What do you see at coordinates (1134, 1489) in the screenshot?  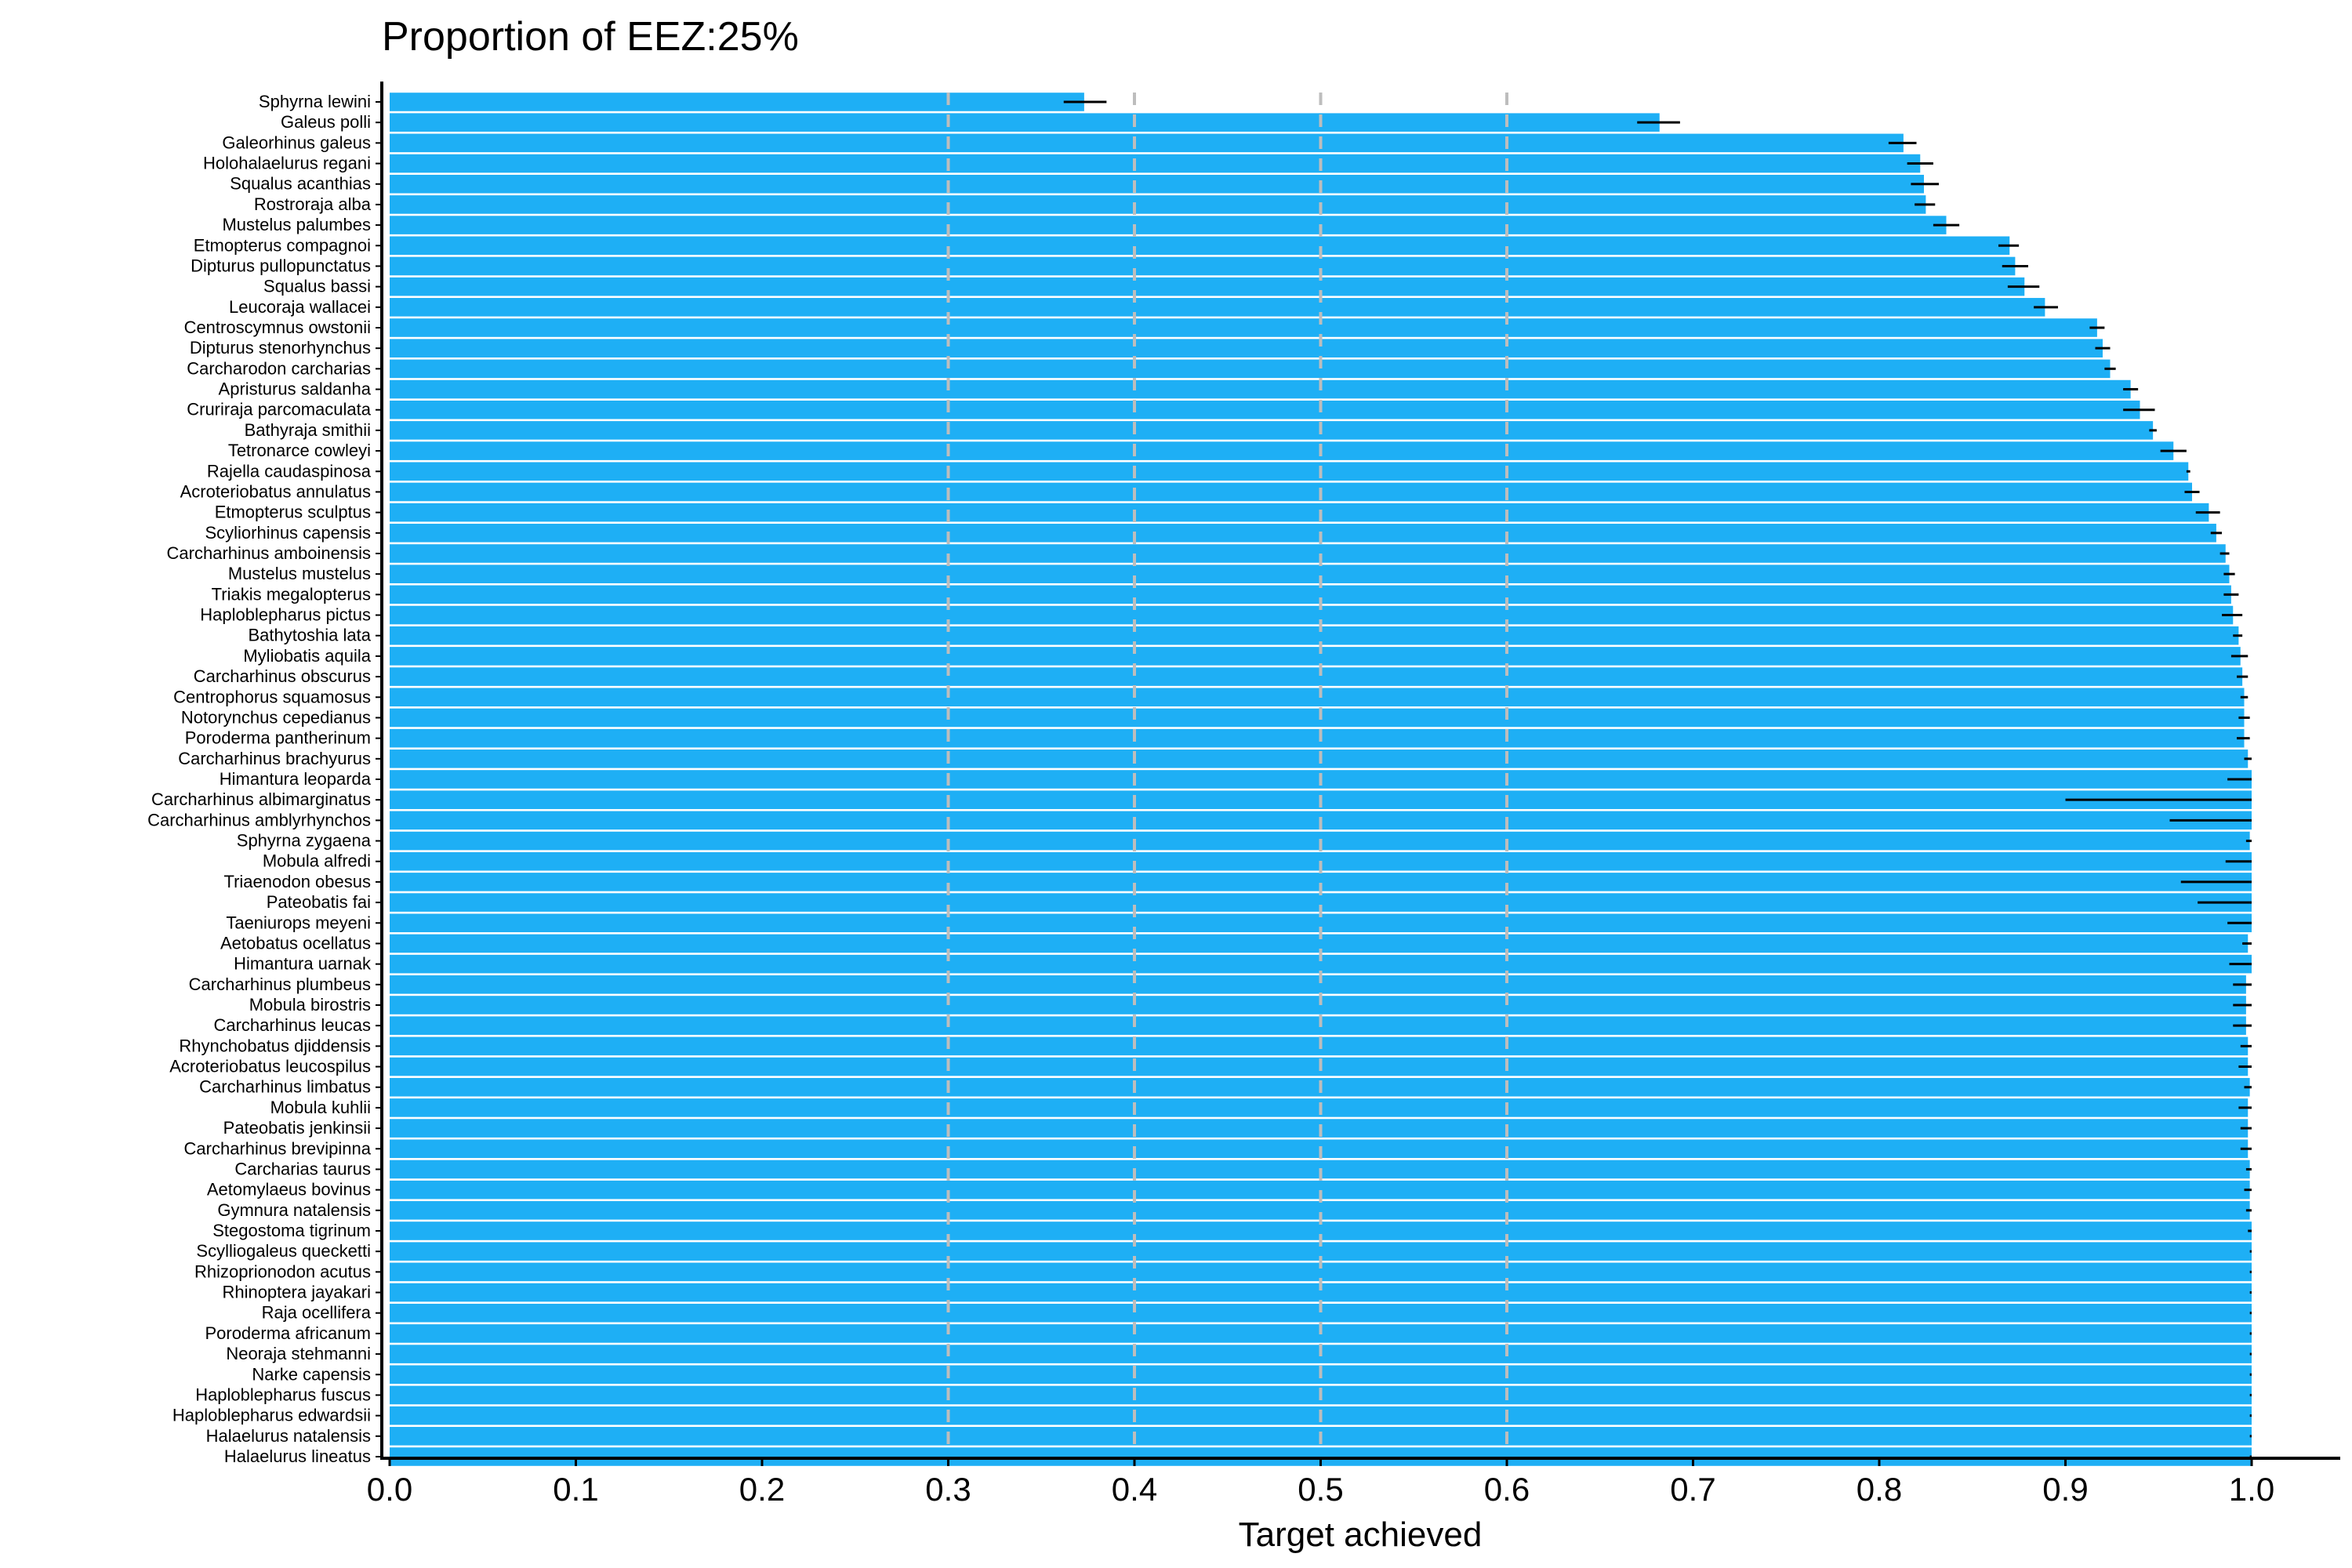 I see `x-tick-label: 0.4` at bounding box center [1134, 1489].